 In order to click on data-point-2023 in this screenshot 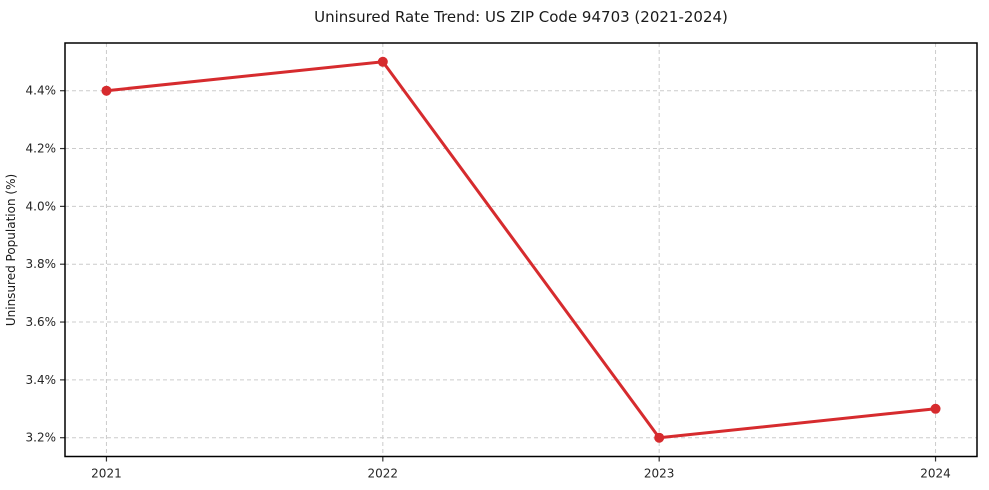, I will do `click(659, 437)`.